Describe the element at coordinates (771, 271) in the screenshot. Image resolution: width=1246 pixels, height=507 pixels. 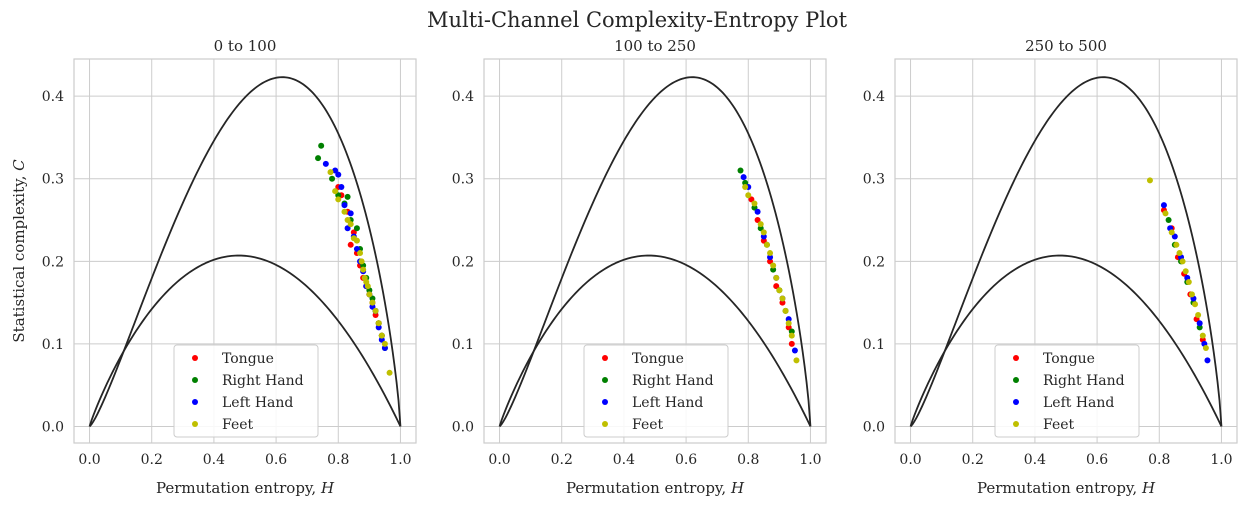
I see `series-tongue` at that location.